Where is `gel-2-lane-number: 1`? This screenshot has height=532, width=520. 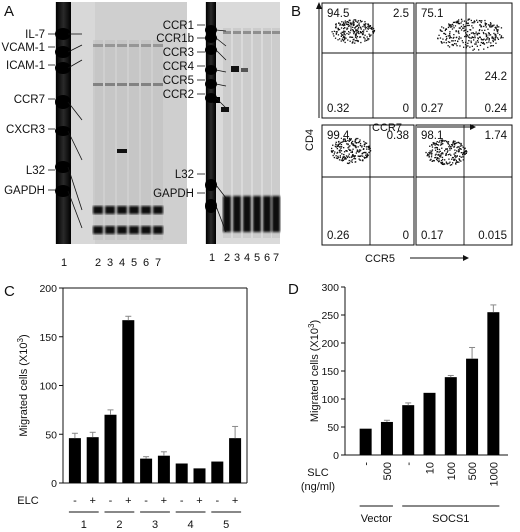 gel-2-lane-number: 1 is located at coordinates (212, 258).